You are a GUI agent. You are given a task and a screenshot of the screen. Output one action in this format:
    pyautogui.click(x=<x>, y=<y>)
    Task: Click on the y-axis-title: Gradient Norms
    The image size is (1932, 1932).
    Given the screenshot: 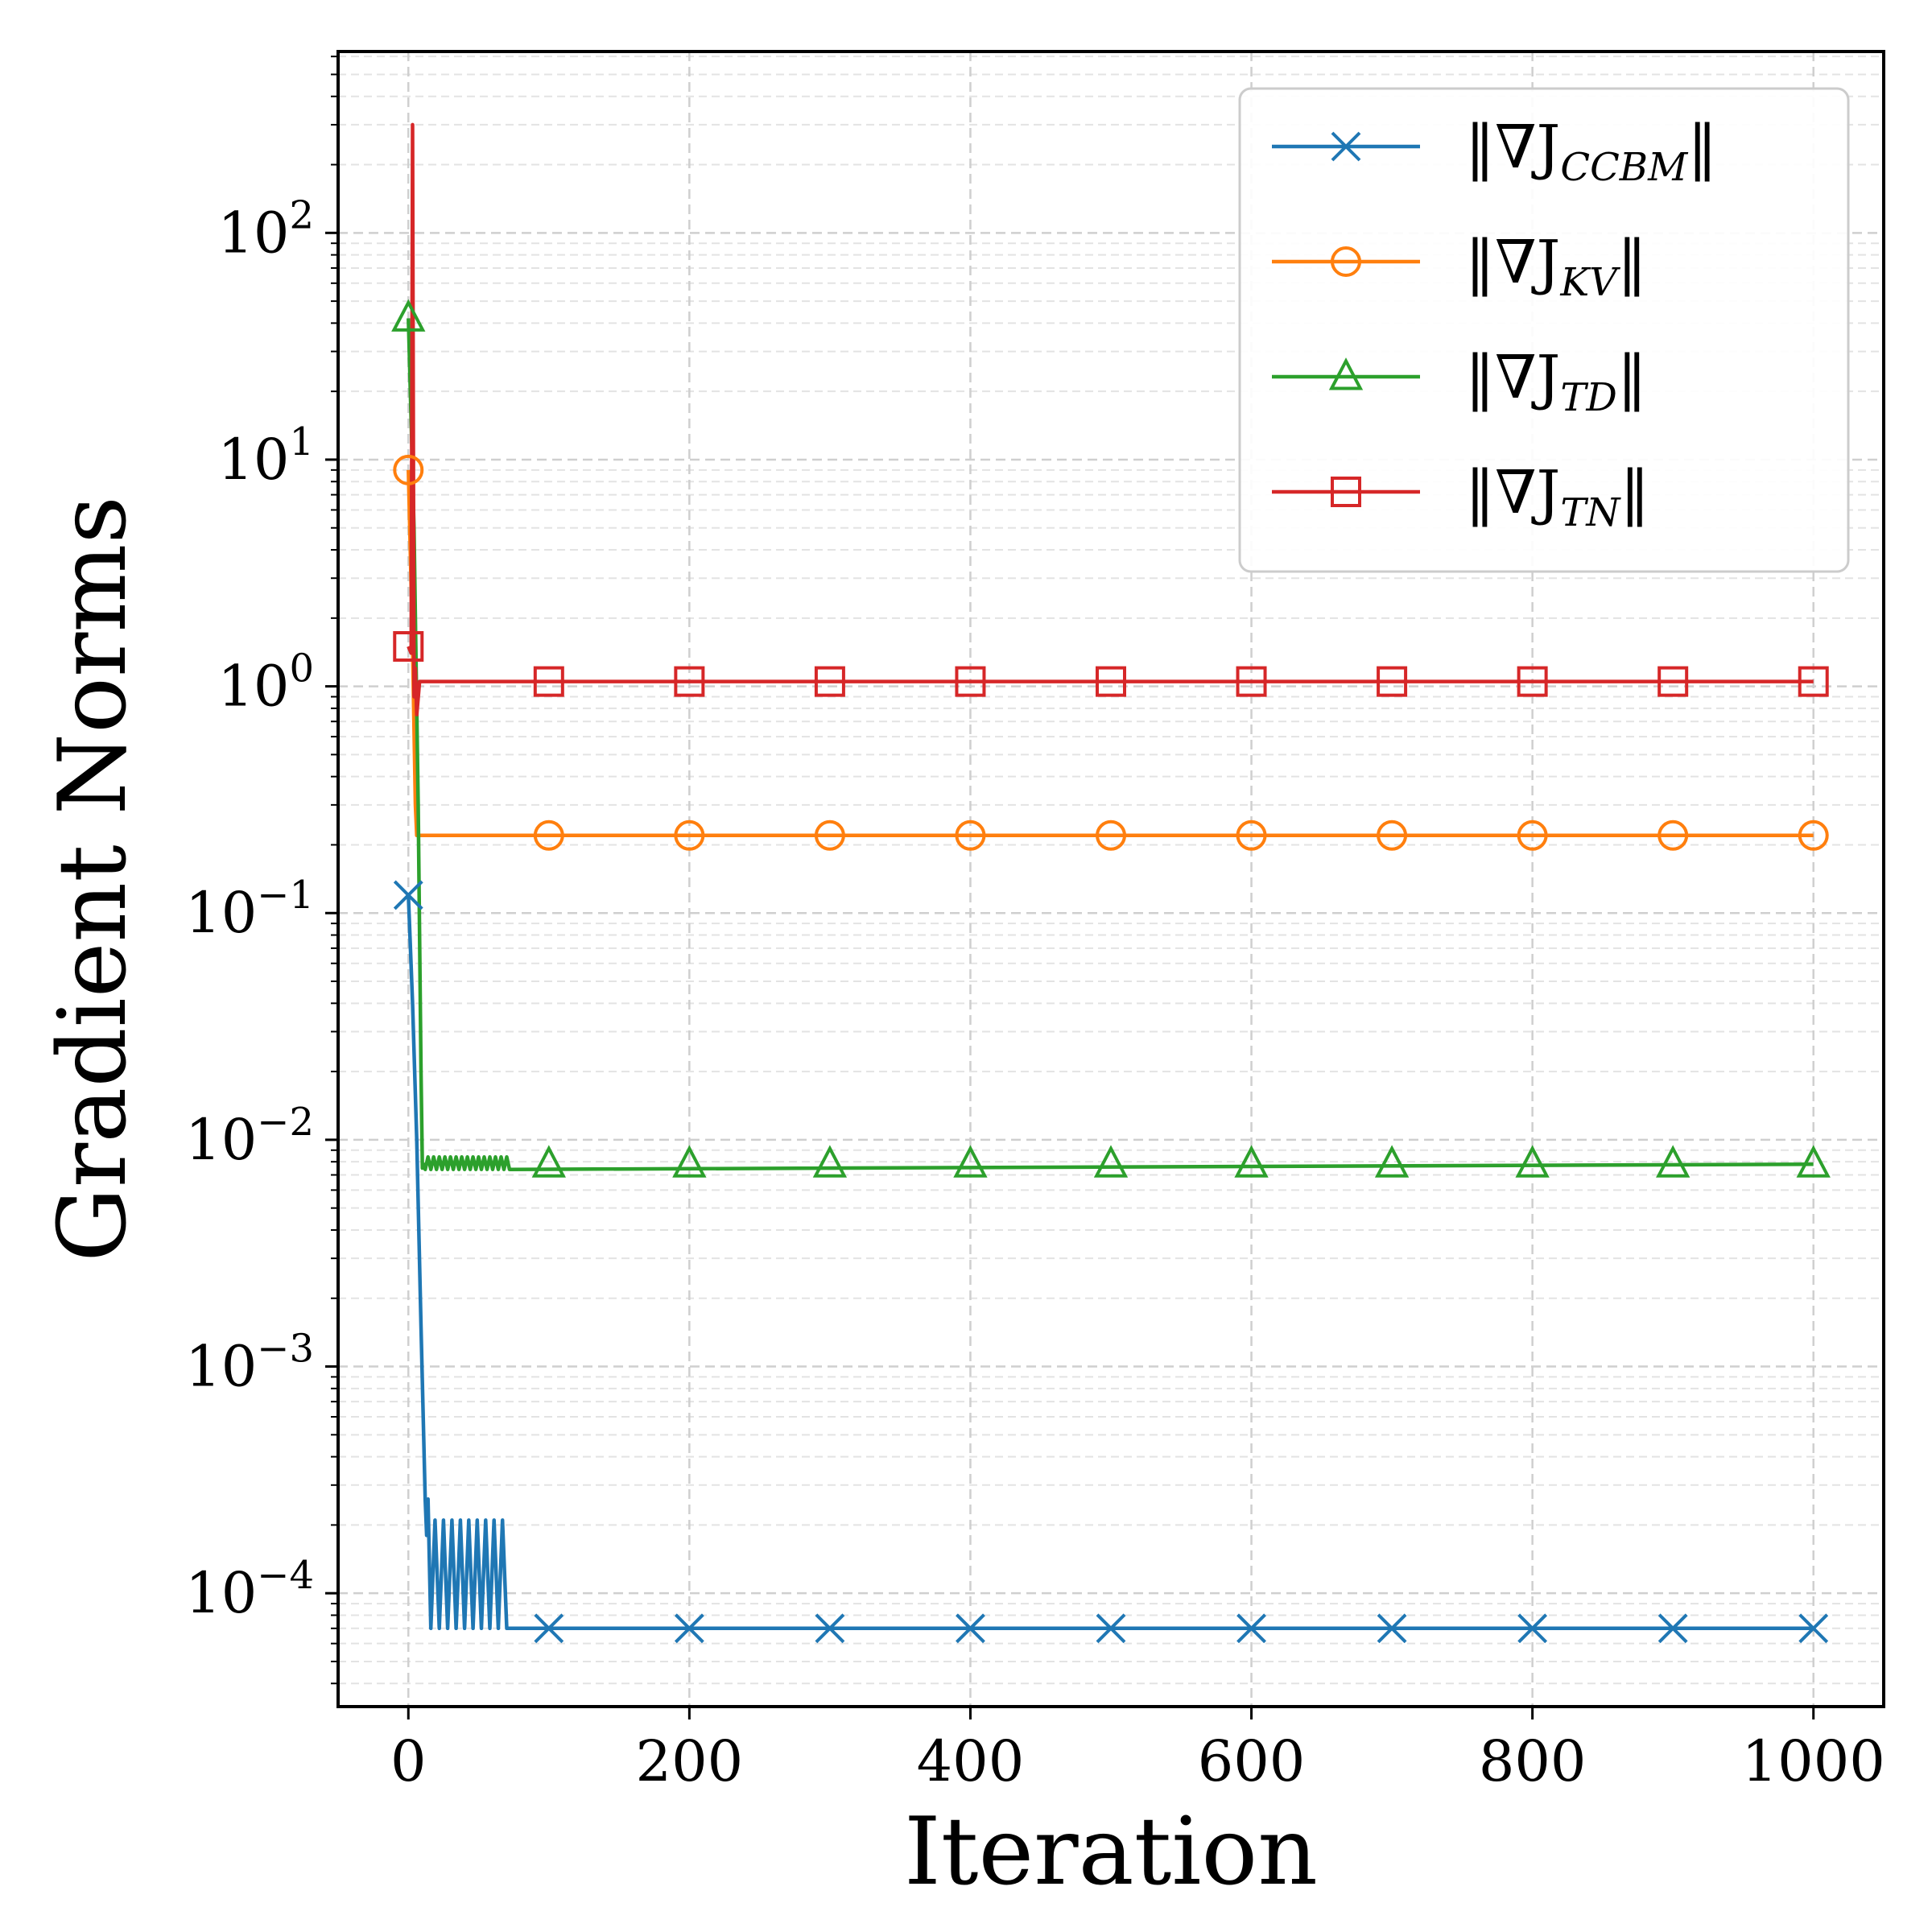 What is the action you would take?
    pyautogui.click(x=93, y=879)
    